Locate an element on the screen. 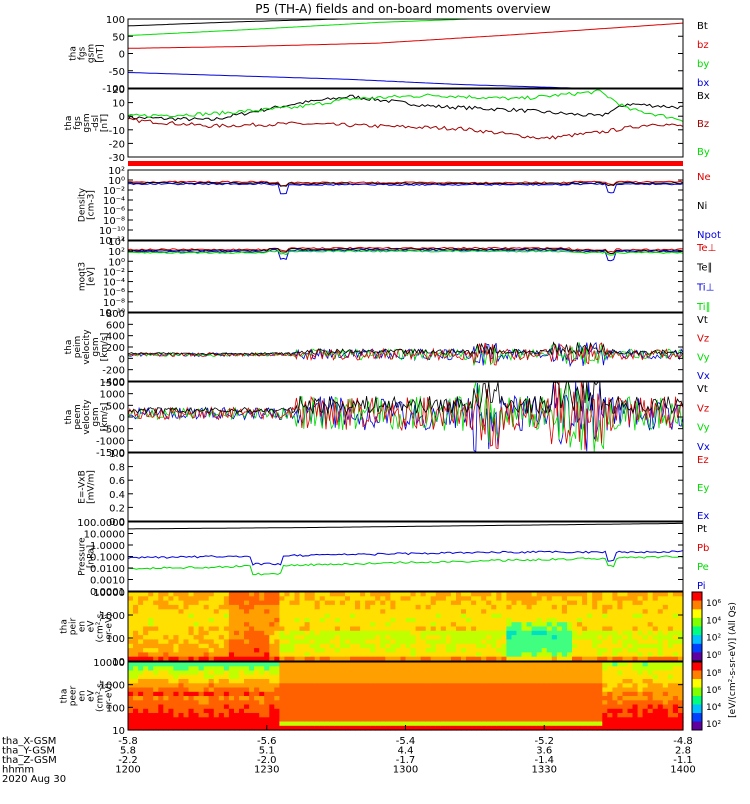 The image size is (750, 804). colorbar-title-text: [eV/(cm²-s-sr-eV)] (All Qs) is located at coordinates (733, 660).